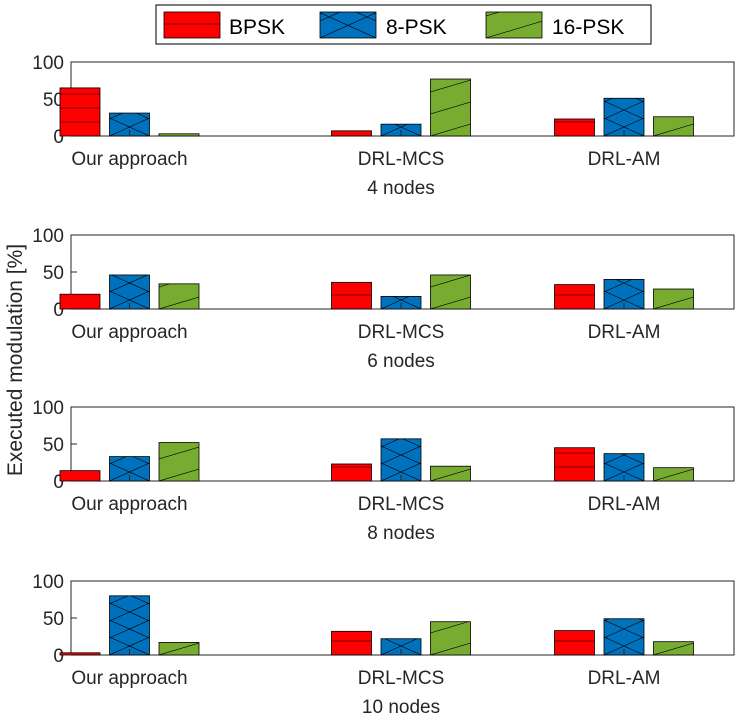  Describe the element at coordinates (257, 27) in the screenshot. I see `legend-label-bpsk: BPSK` at that location.